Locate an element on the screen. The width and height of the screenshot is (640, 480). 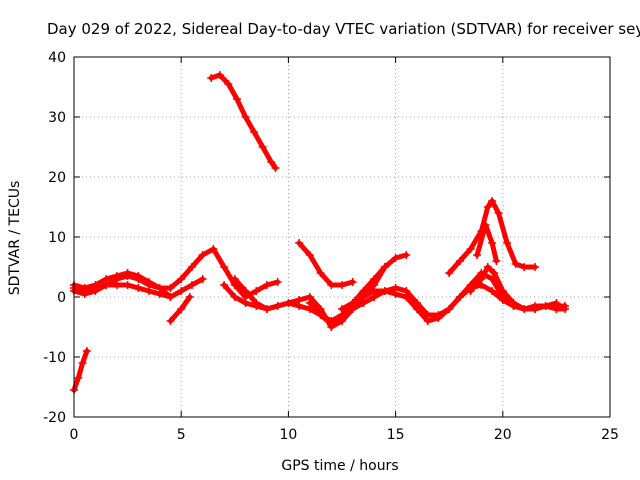
series-sat-i is located at coordinates (326, 264).